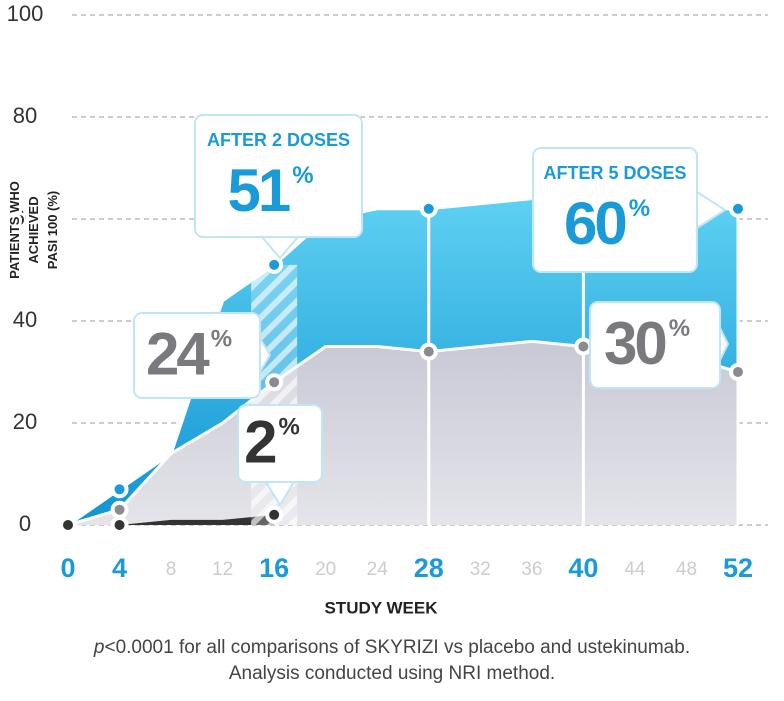 This screenshot has height=701, width=784. Describe the element at coordinates (25, 319) in the screenshot. I see `y-tick-label: 40` at that location.